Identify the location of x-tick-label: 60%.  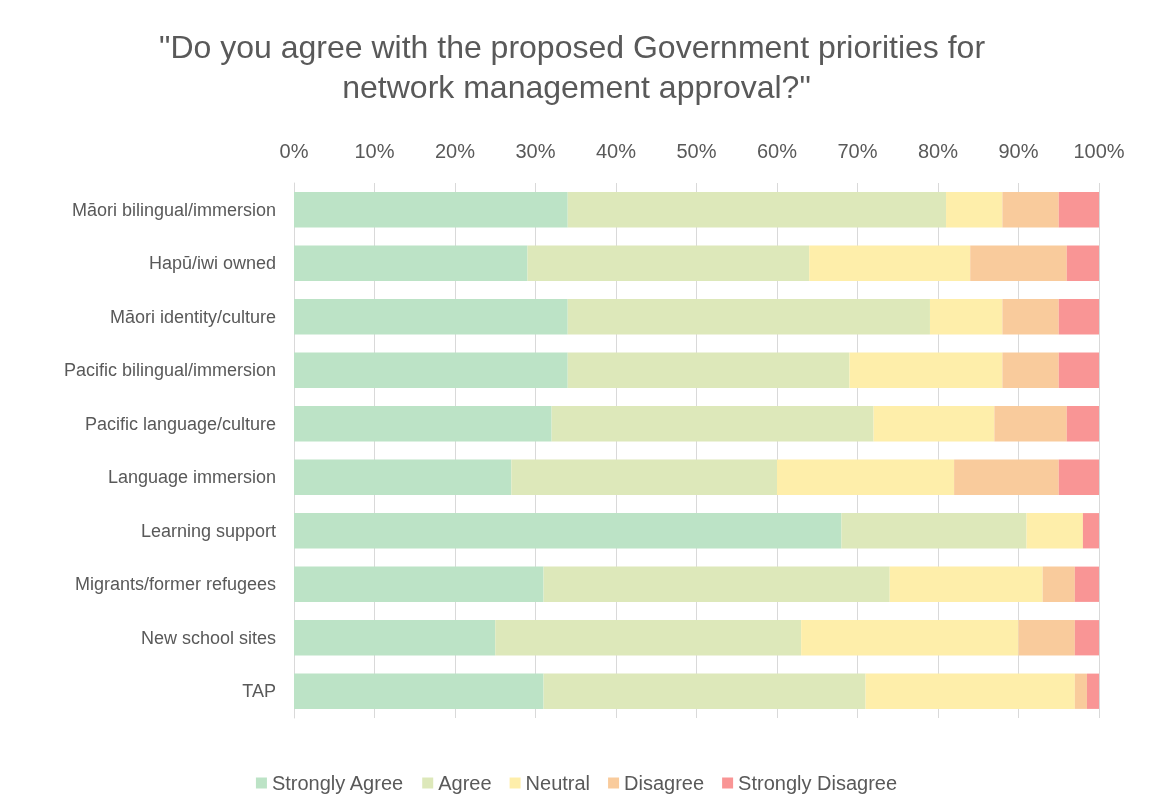
(777, 151).